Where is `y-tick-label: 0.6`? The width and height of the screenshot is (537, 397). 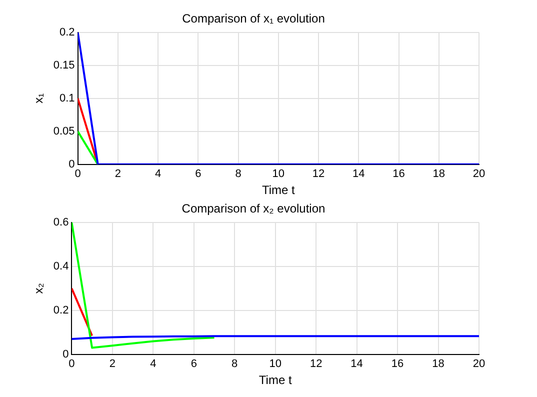 y-tick-label: 0.6 is located at coordinates (61, 222).